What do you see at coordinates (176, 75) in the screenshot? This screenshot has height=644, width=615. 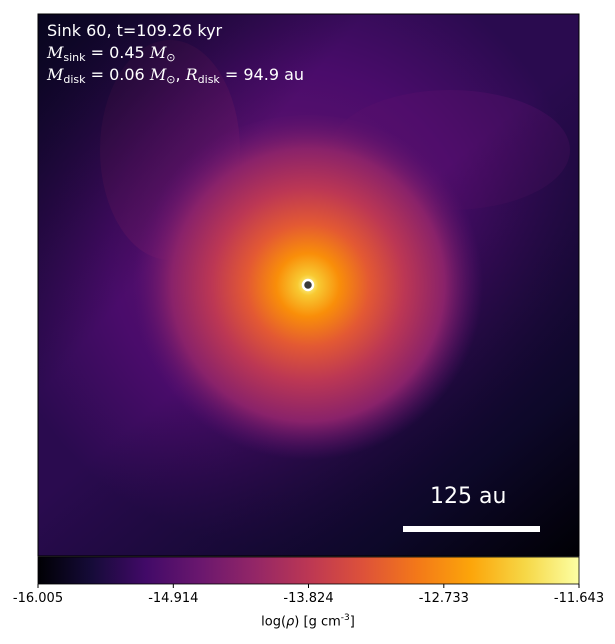 I see `disk-annotation: Mdisk = 0.06 M⊙, Rdisk = 94.9 au` at bounding box center [176, 75].